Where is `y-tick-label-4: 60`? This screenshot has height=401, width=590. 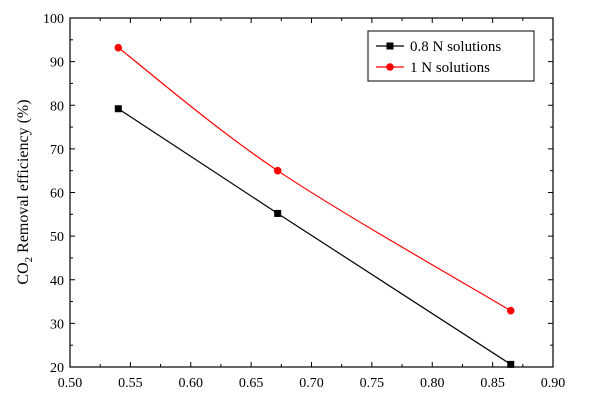 y-tick-label-4: 60 is located at coordinates (57, 194).